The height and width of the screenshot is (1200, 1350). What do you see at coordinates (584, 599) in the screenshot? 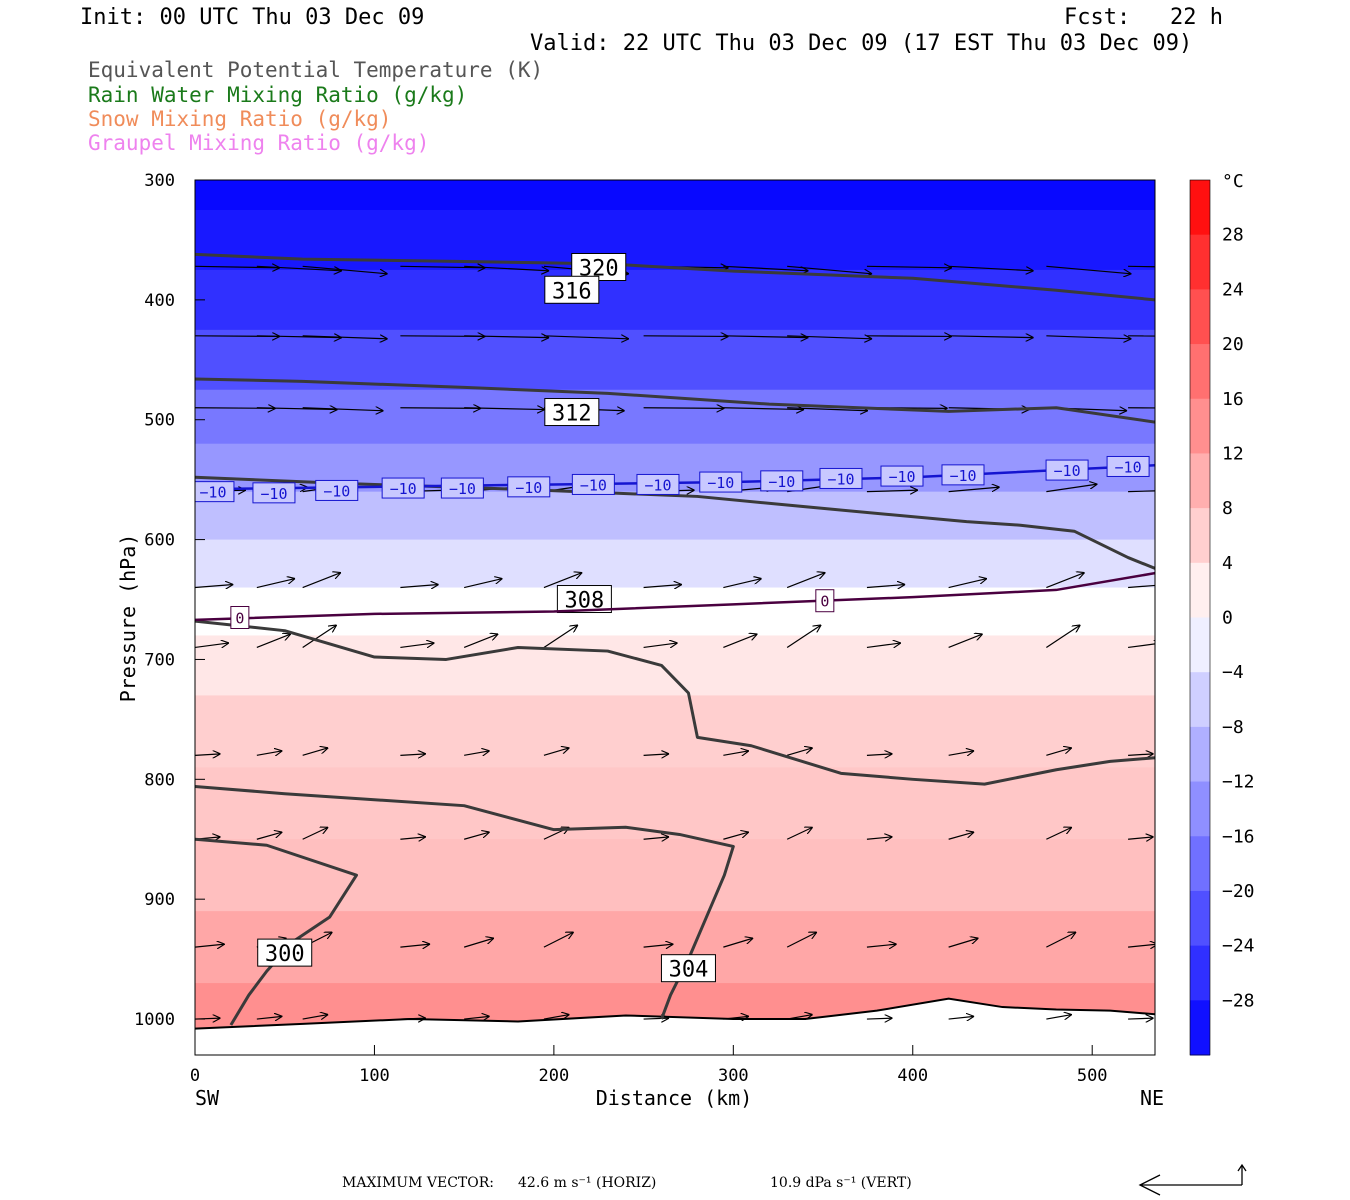
I see `theta-e-label-box` at bounding box center [584, 599].